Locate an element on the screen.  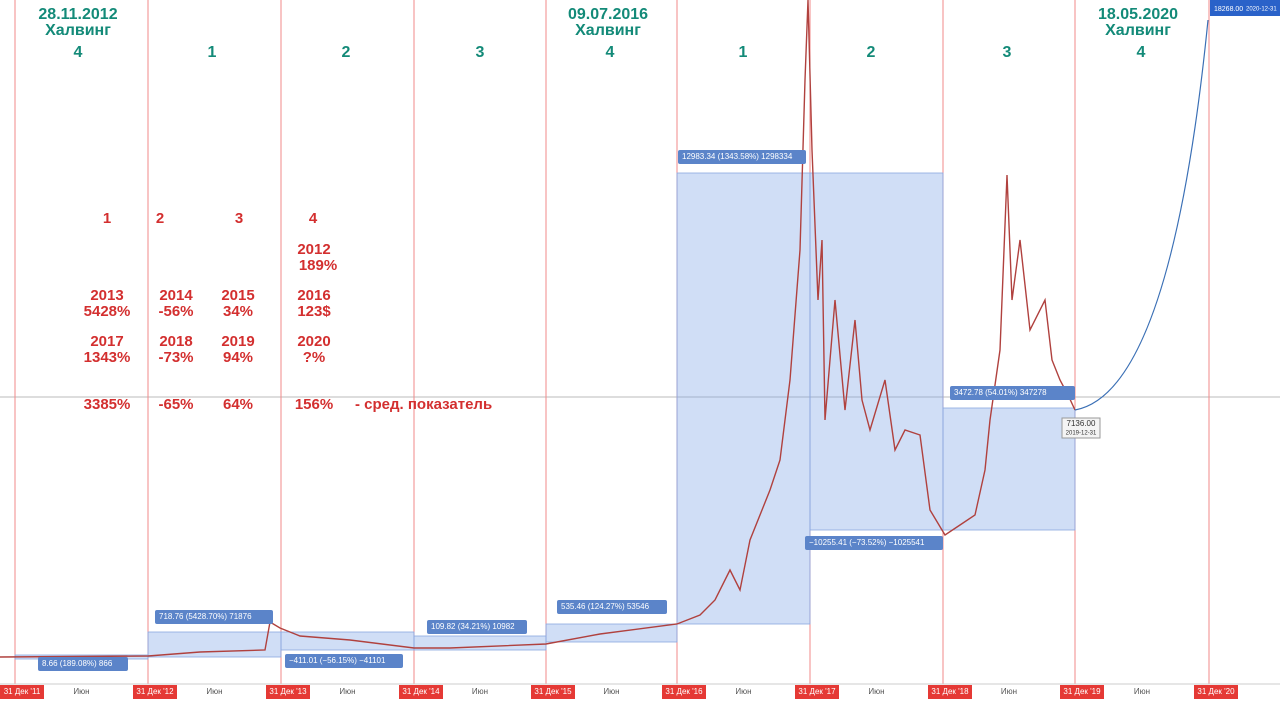
x-tick-label: 31 Дек '19 is located at coordinates (1082, 691).